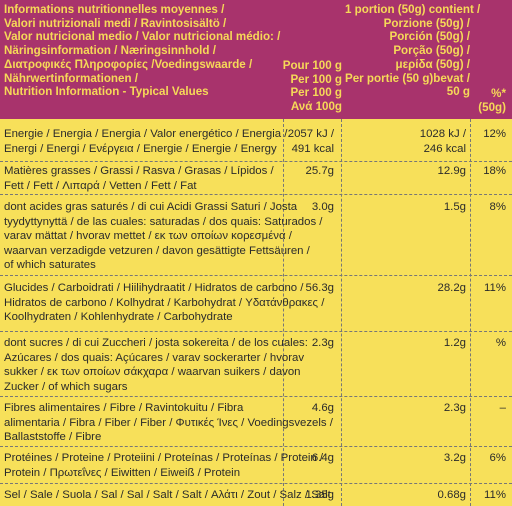 Image resolution: width=512 pixels, height=506 pixels. What do you see at coordinates (110, 51) in the screenshot?
I see `header-label-line: Näringsinformation / Næringsinnhold /` at bounding box center [110, 51].